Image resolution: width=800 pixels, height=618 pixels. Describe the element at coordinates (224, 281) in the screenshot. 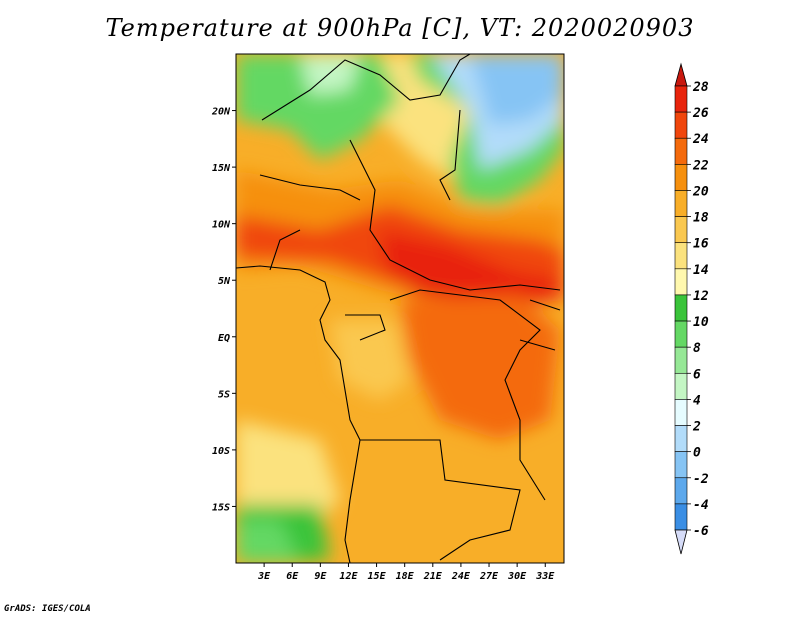

I see `lat-tick-label: 5N` at that location.